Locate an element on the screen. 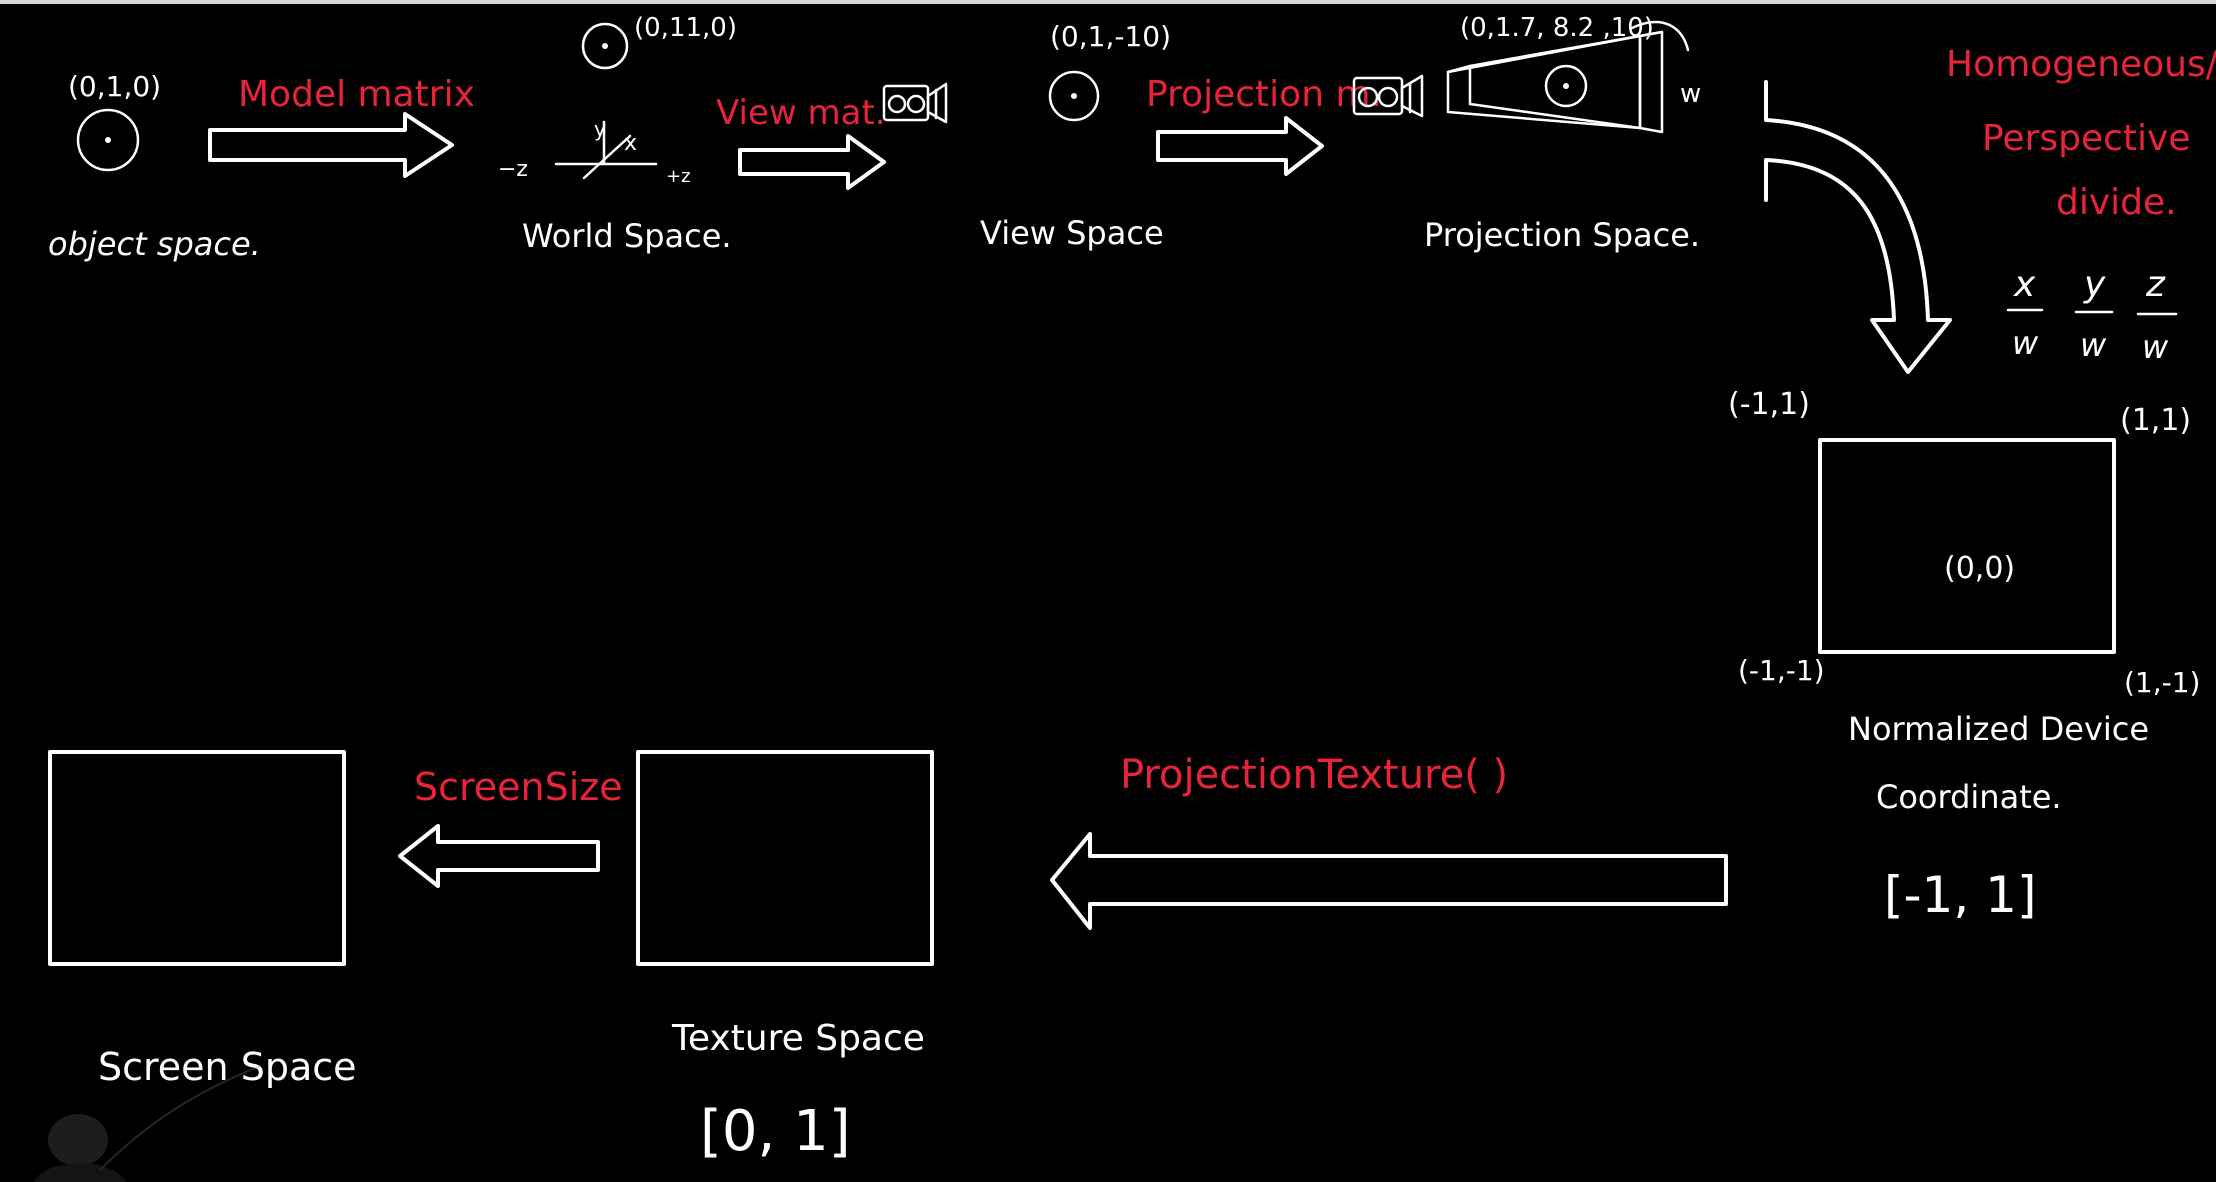 This screenshot has height=1182, width=2216. projection-texture-arrow is located at coordinates (1389, 881).